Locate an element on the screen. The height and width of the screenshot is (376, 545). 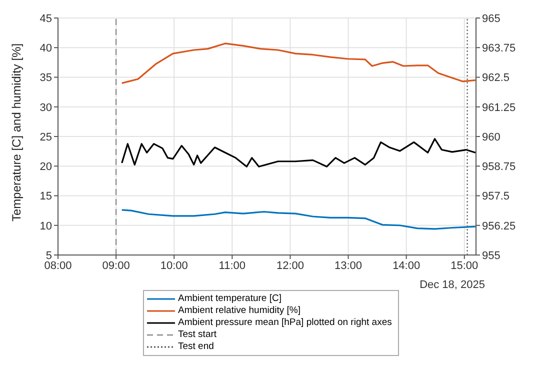
y2-tick-label: 956.25 is located at coordinates (499, 226).